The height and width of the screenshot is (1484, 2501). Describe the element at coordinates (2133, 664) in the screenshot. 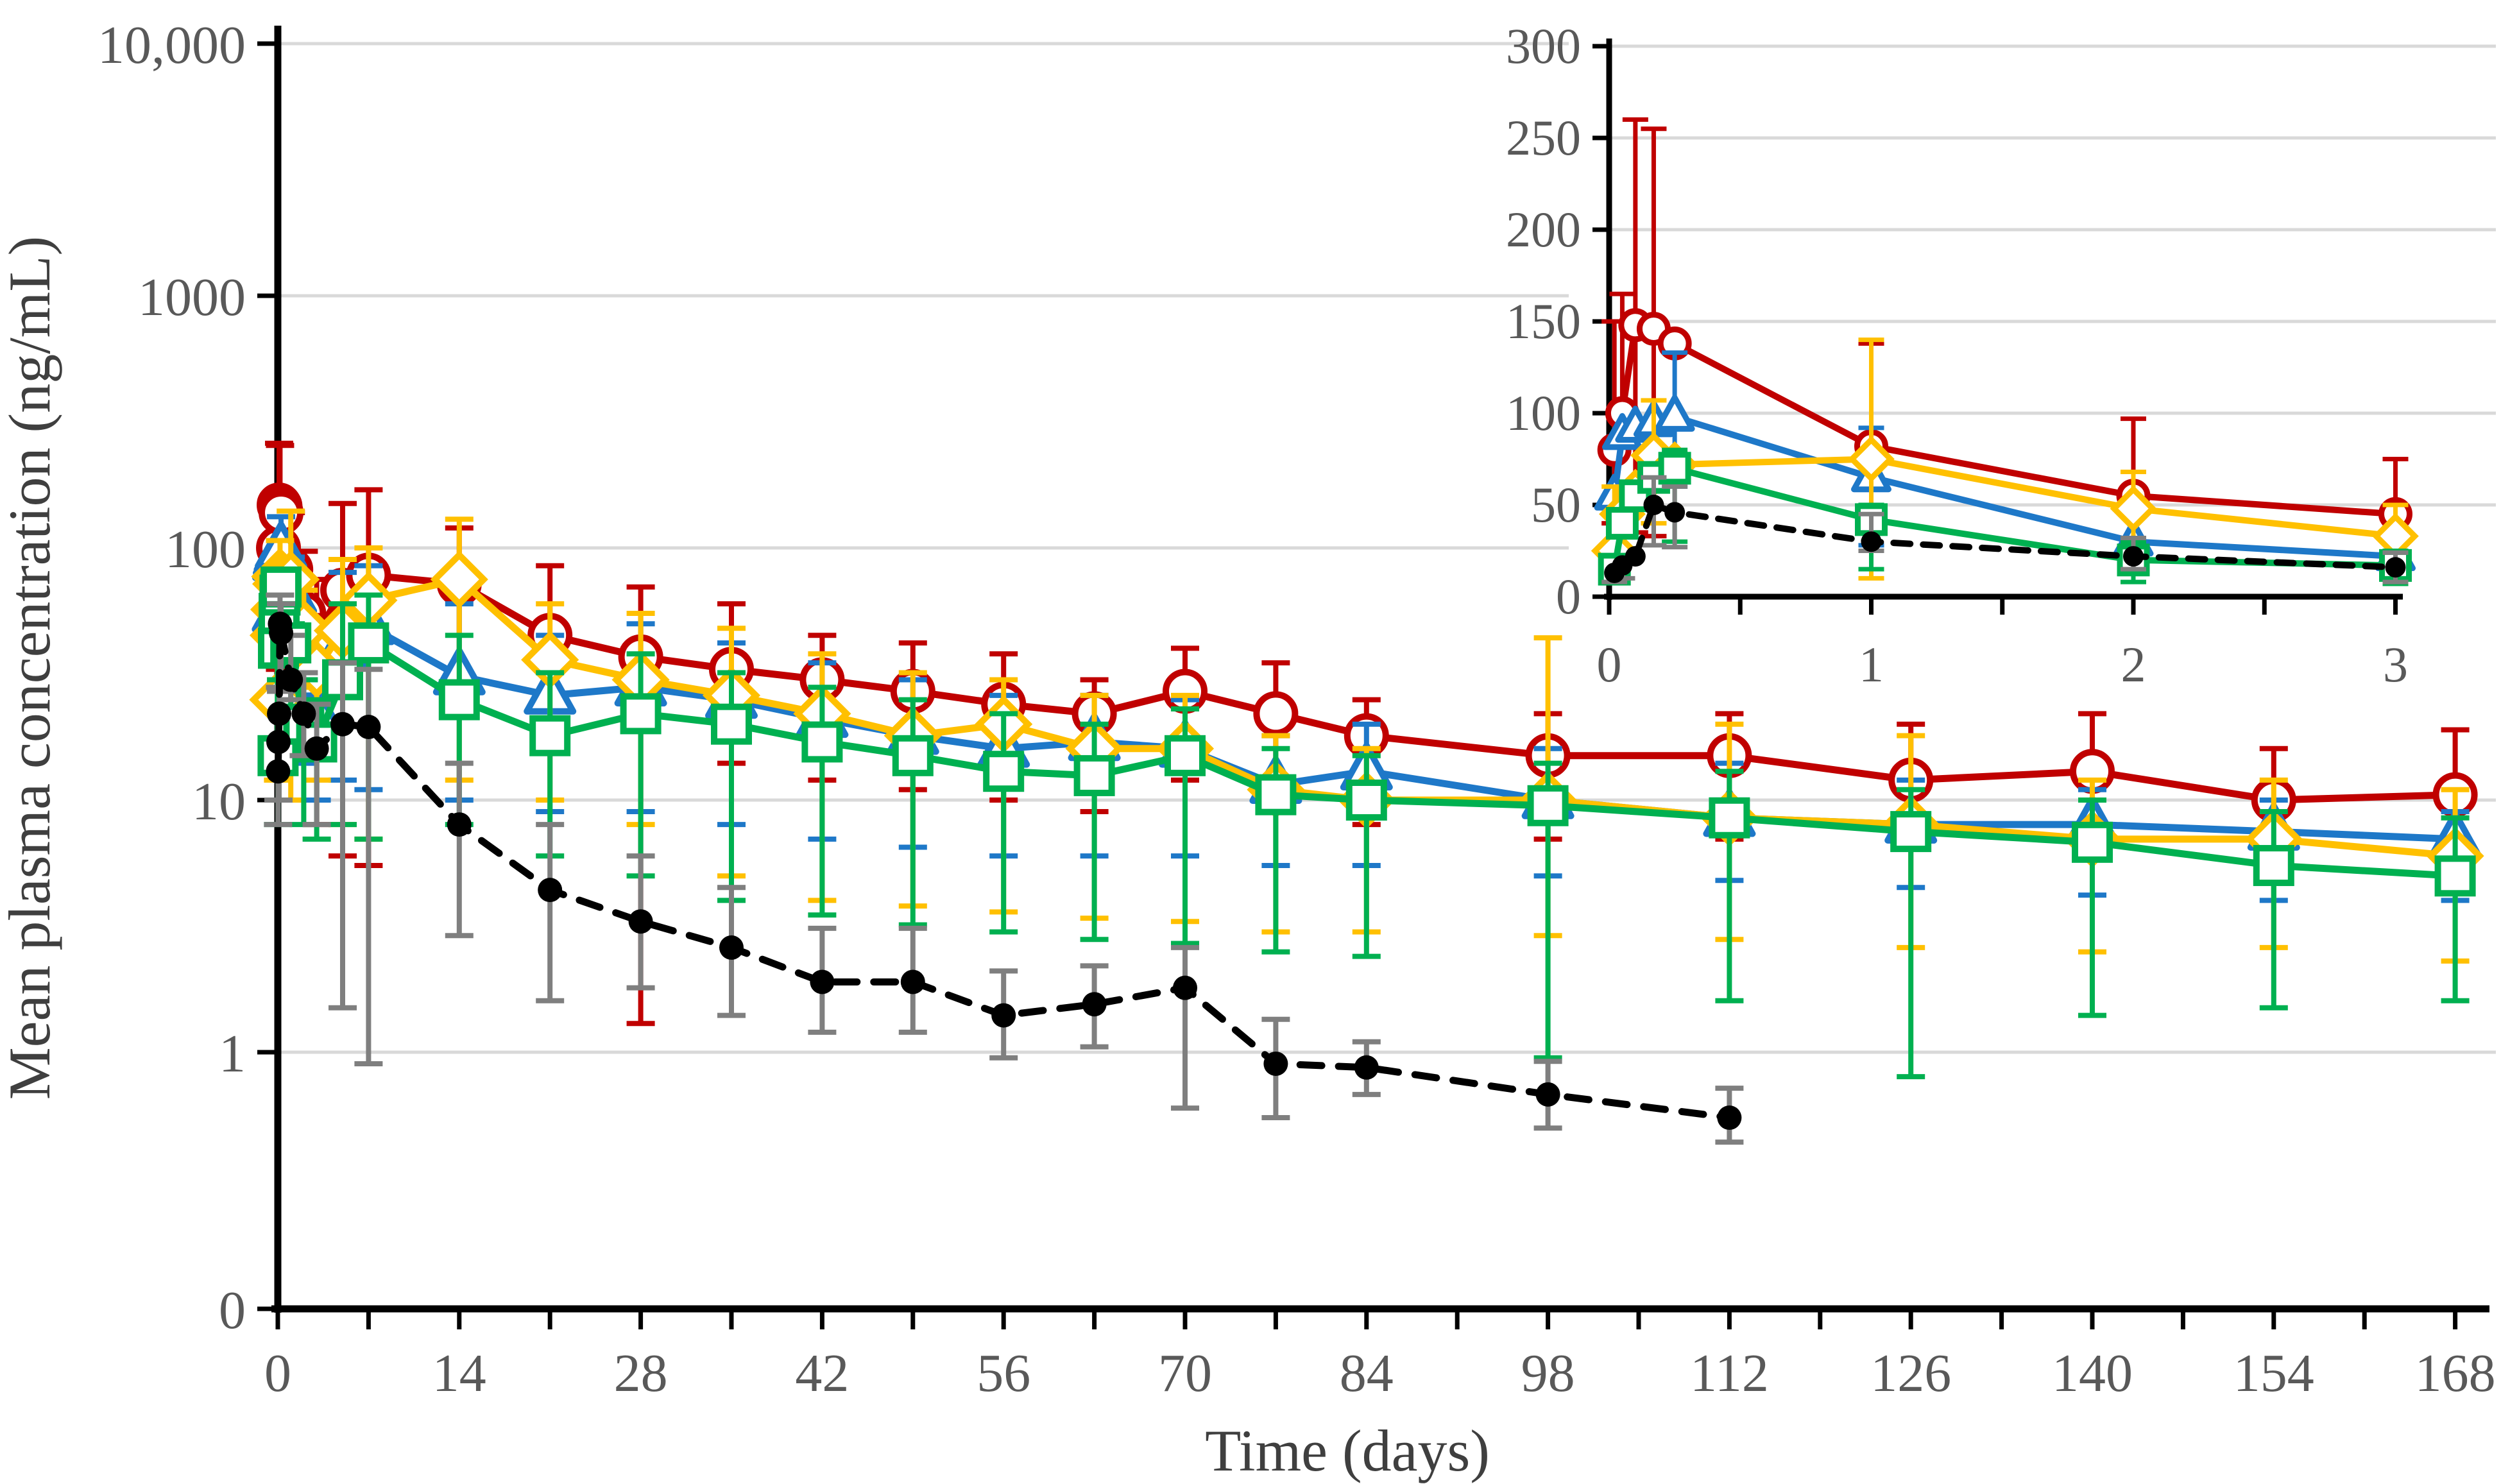

I see `tick-label: 2` at that location.